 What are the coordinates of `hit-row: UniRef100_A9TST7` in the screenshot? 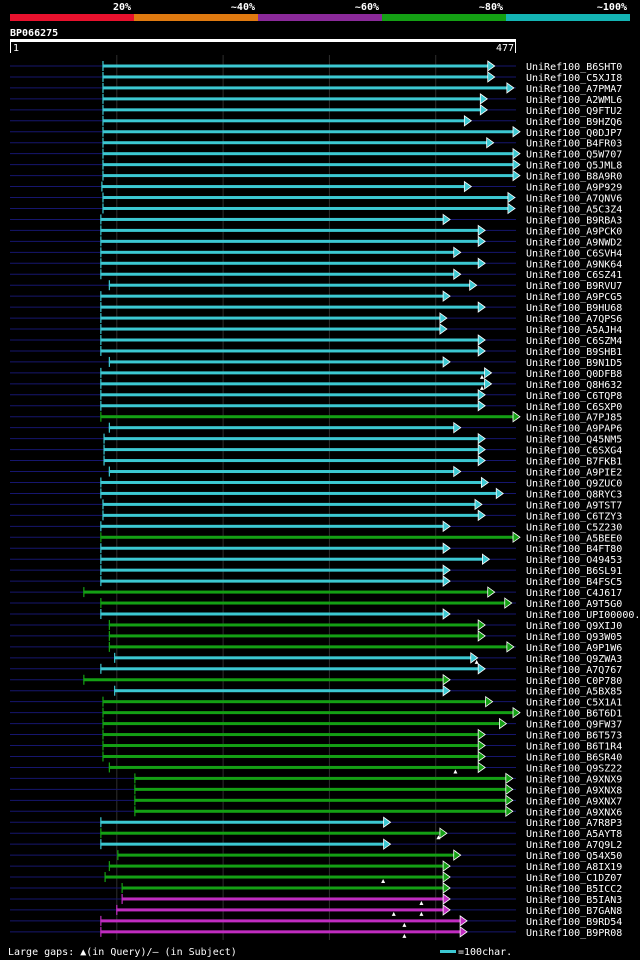 It's located at (316, 504).